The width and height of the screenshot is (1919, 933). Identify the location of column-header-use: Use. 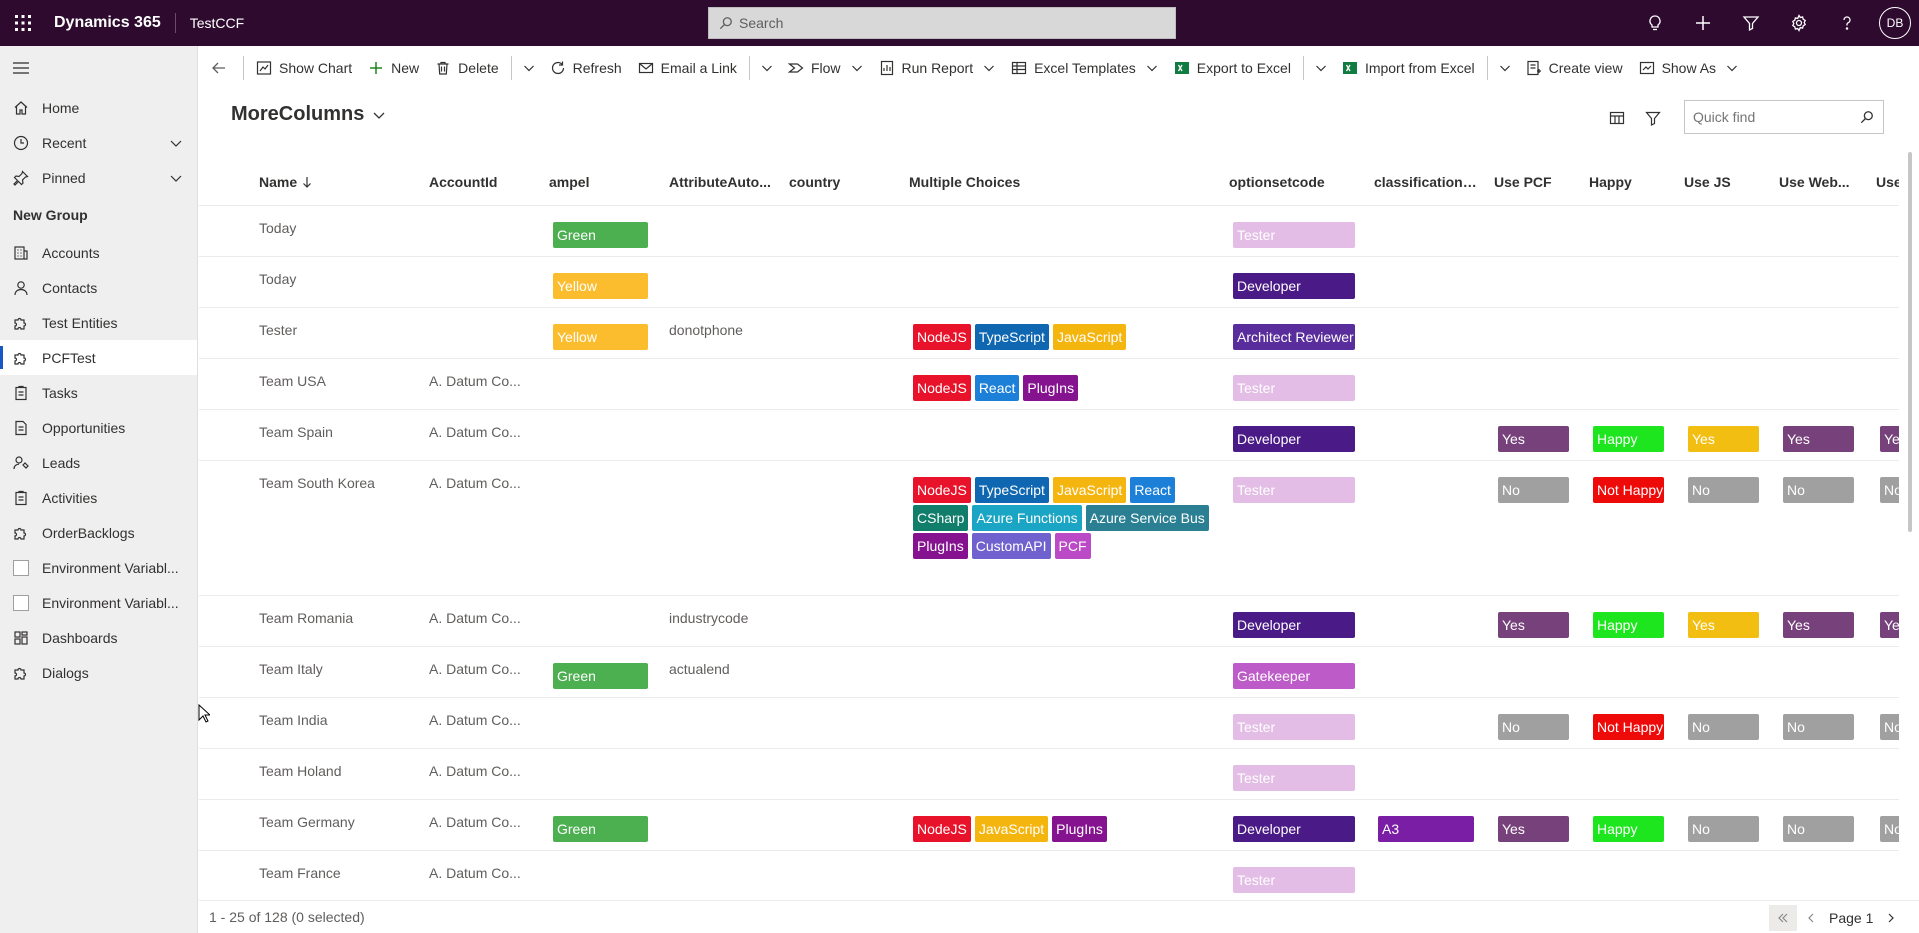
(1887, 182).